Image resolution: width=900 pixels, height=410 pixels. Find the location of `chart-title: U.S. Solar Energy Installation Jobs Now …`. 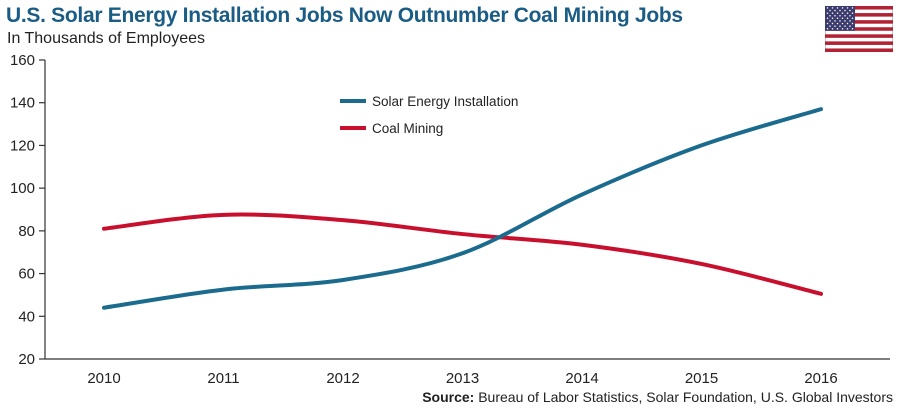

chart-title: U.S. Solar Energy Installation Jobs Now … is located at coordinates (344, 15).